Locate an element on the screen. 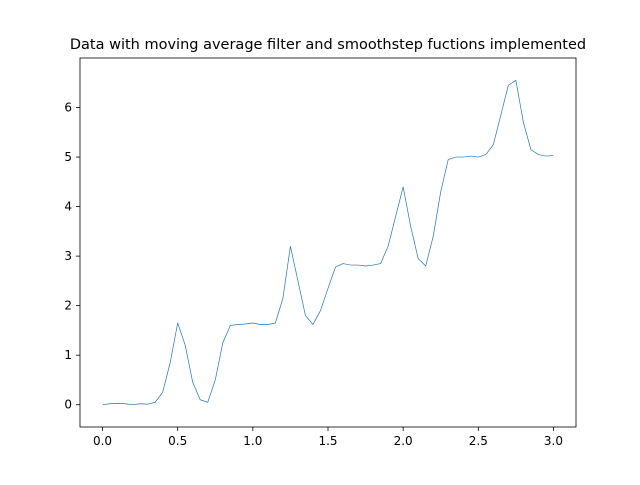  x-tick-label: 0.0 is located at coordinates (102, 441).